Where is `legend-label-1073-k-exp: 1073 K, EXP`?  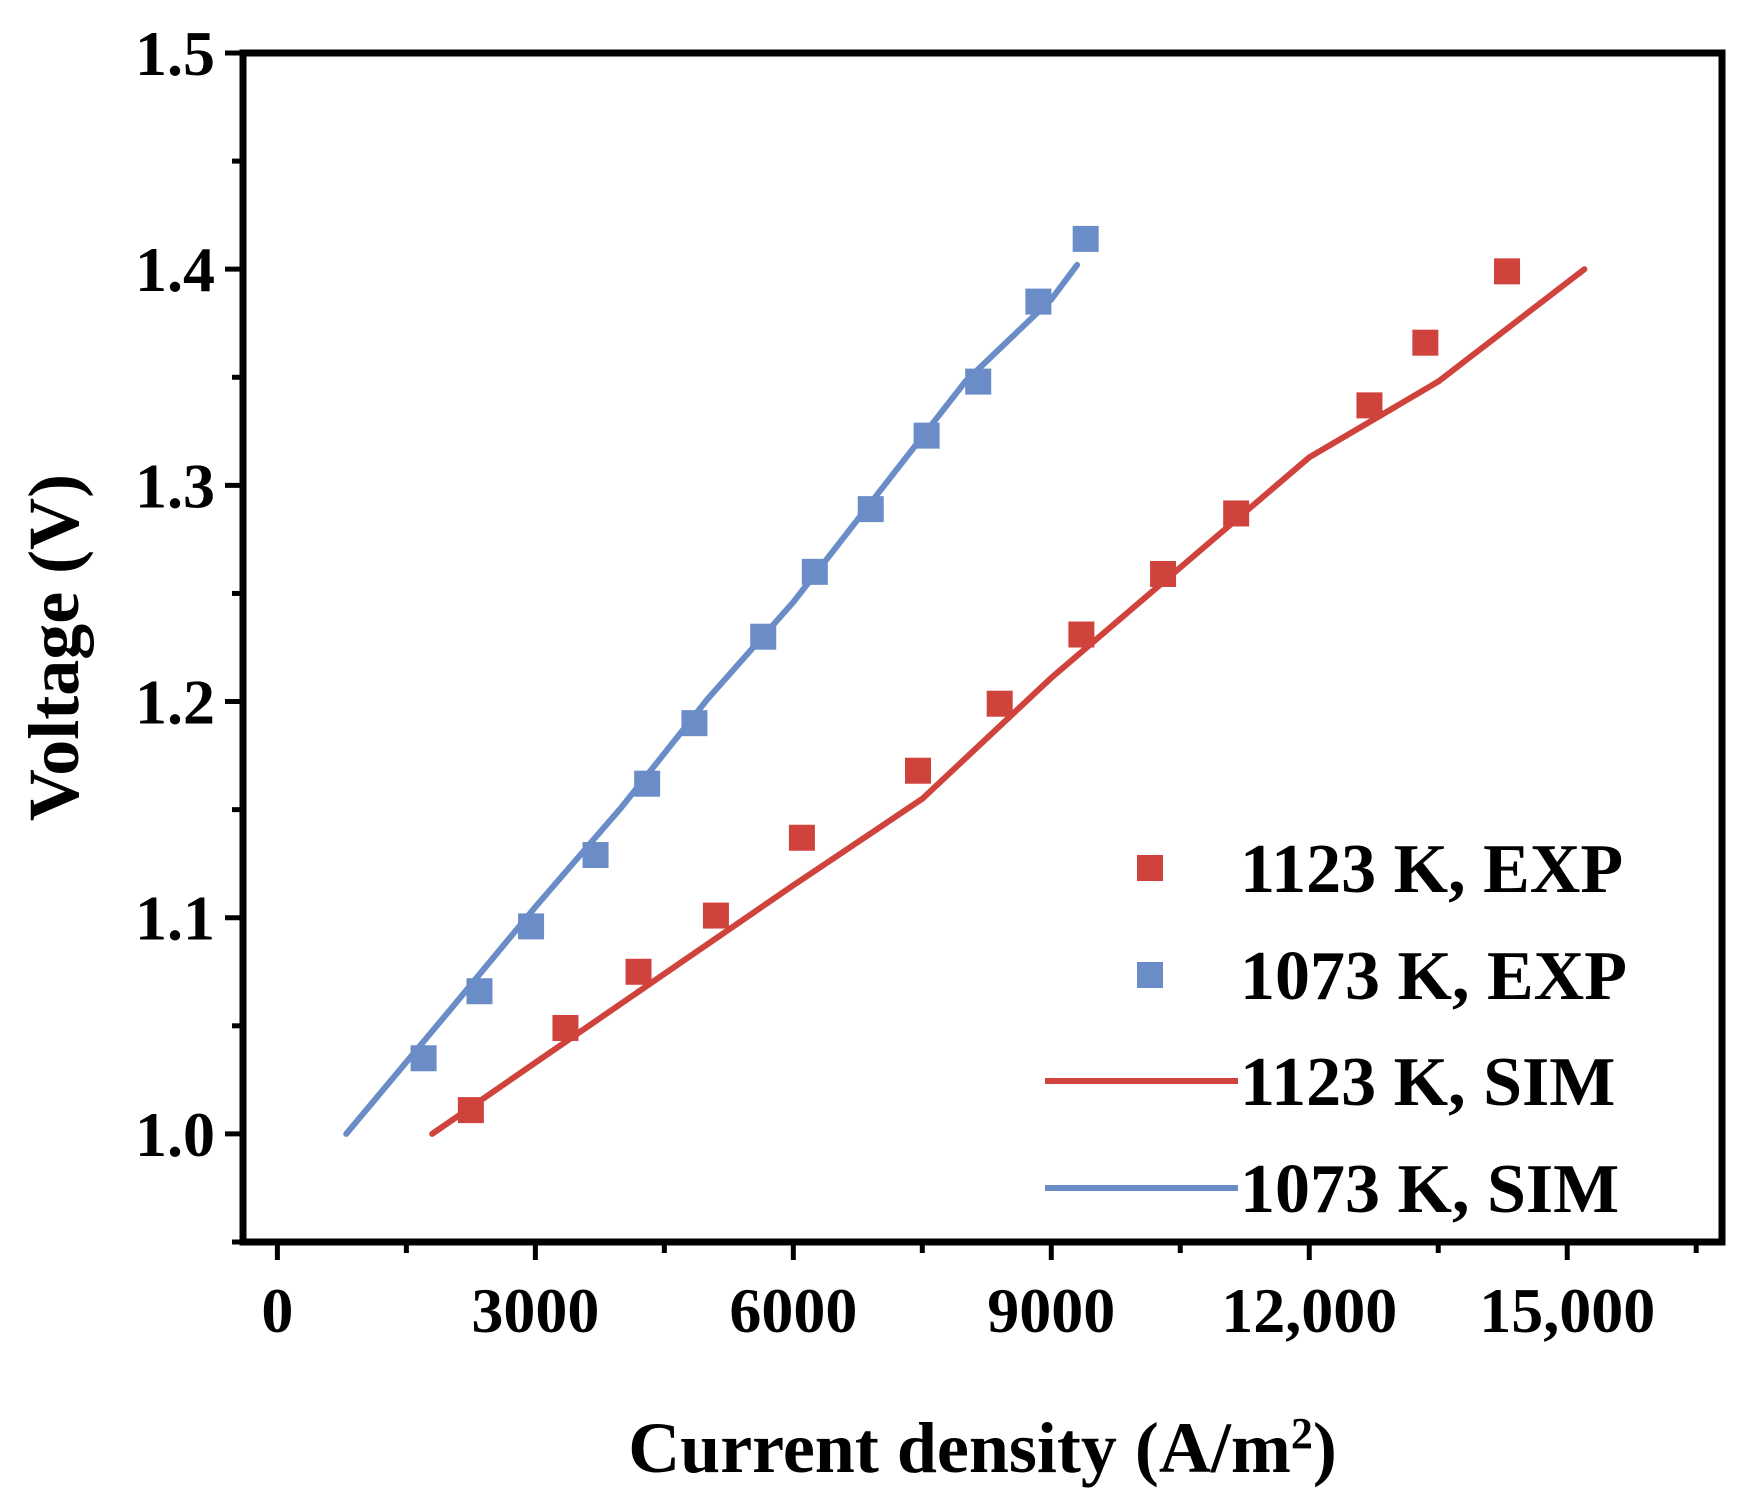 legend-label-1073-k-exp: 1073 K, EXP is located at coordinates (1433, 976).